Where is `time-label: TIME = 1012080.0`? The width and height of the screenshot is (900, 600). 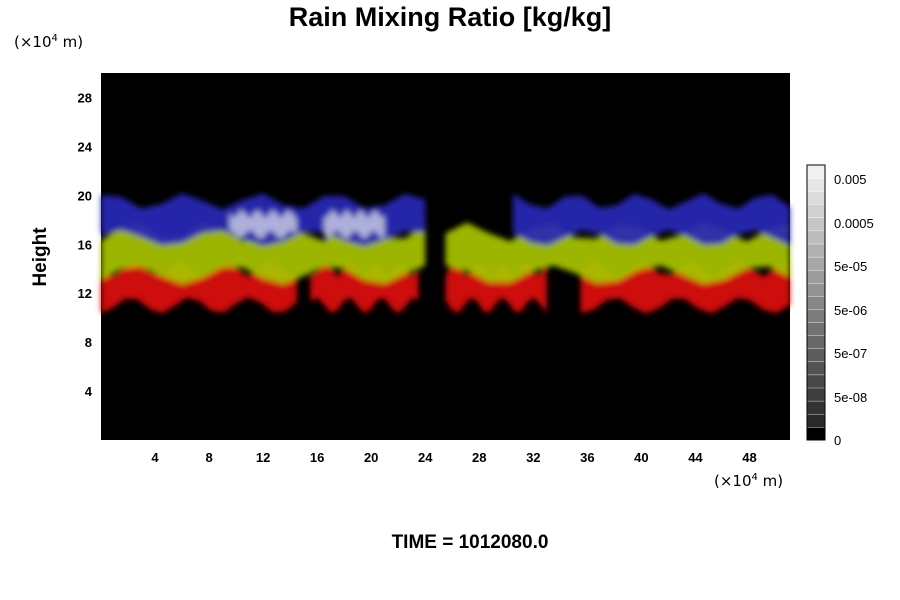 time-label: TIME = 1012080.0 is located at coordinates (470, 542).